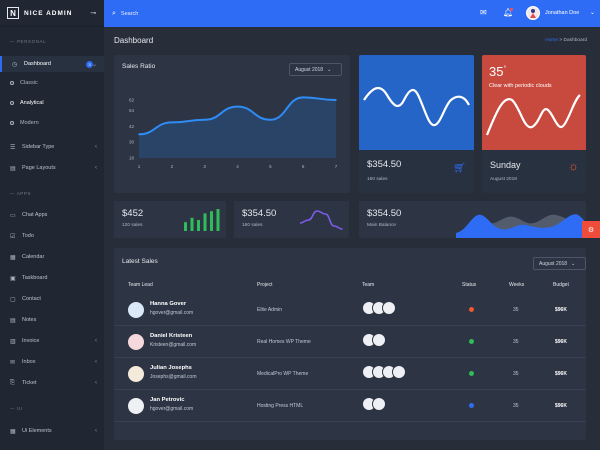 This screenshot has height=450, width=600. I want to click on settings-gear-button: ⚙, so click(591, 229).